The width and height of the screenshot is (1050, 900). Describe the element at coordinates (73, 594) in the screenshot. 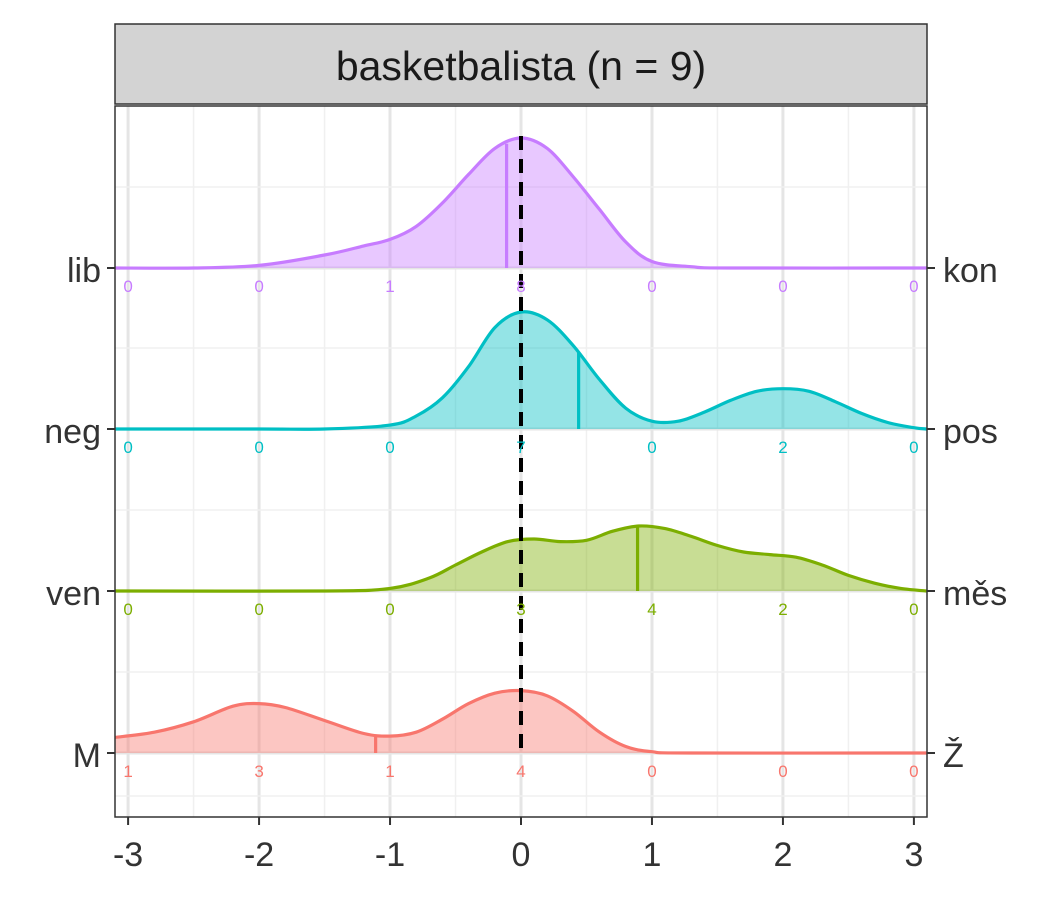

I see `y-label-left-ven: ven` at that location.